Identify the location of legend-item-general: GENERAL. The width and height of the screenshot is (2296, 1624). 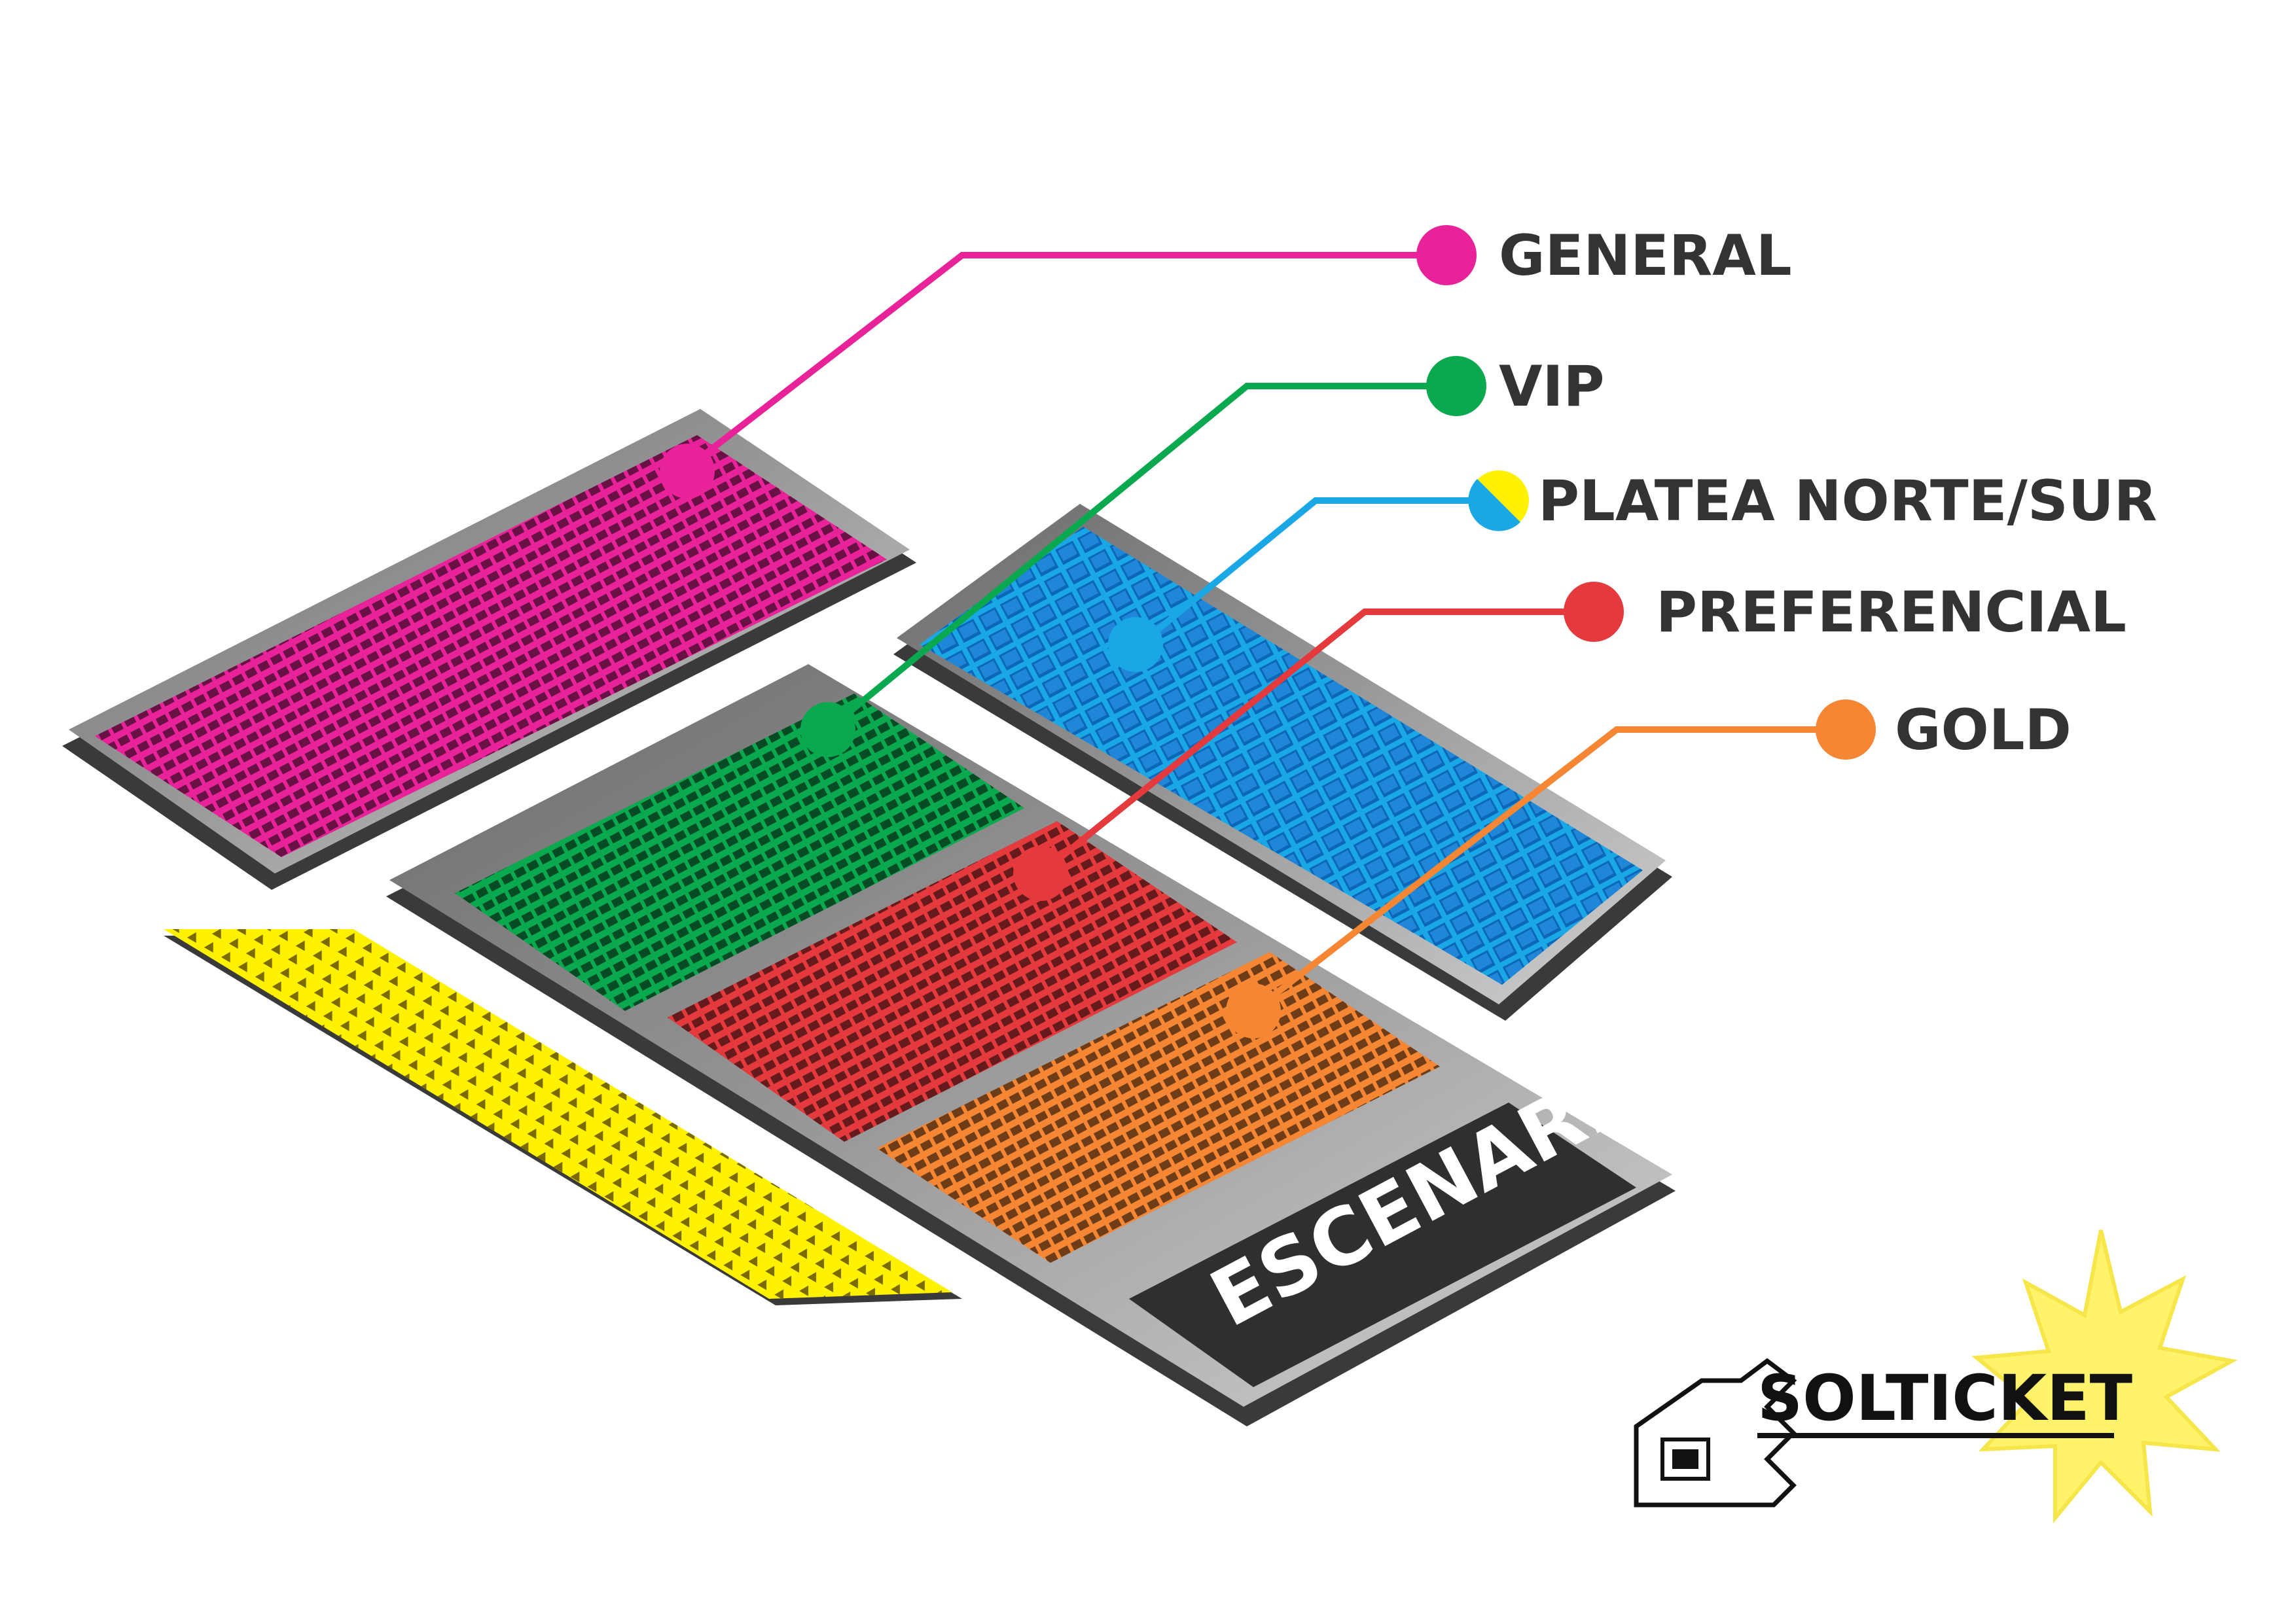
(1604, 256).